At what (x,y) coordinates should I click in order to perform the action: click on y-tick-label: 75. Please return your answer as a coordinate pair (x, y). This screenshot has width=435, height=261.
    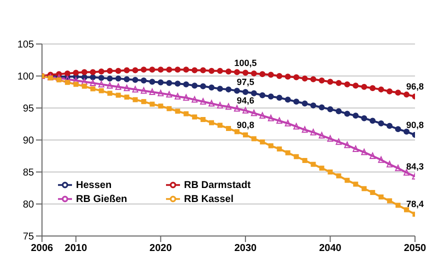
    Looking at the image, I should click on (28, 237).